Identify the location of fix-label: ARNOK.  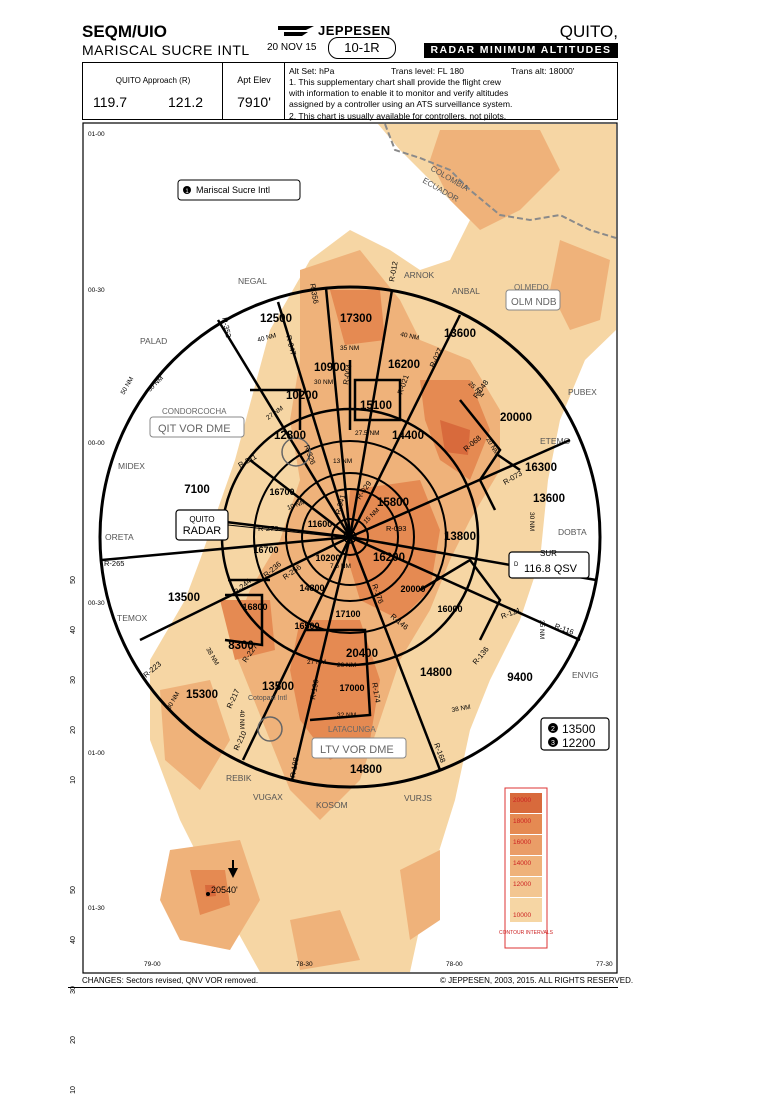
(419, 275).